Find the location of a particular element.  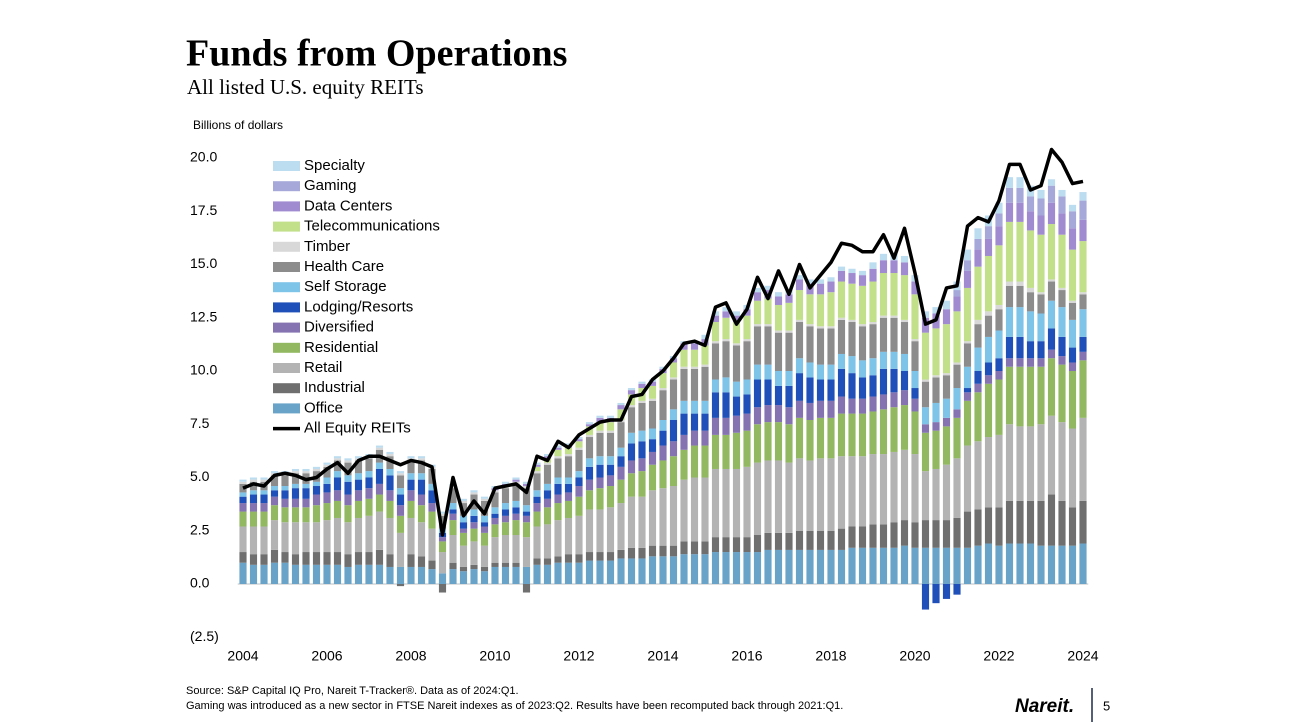

x-tick-label: 2006 is located at coordinates (326, 656).